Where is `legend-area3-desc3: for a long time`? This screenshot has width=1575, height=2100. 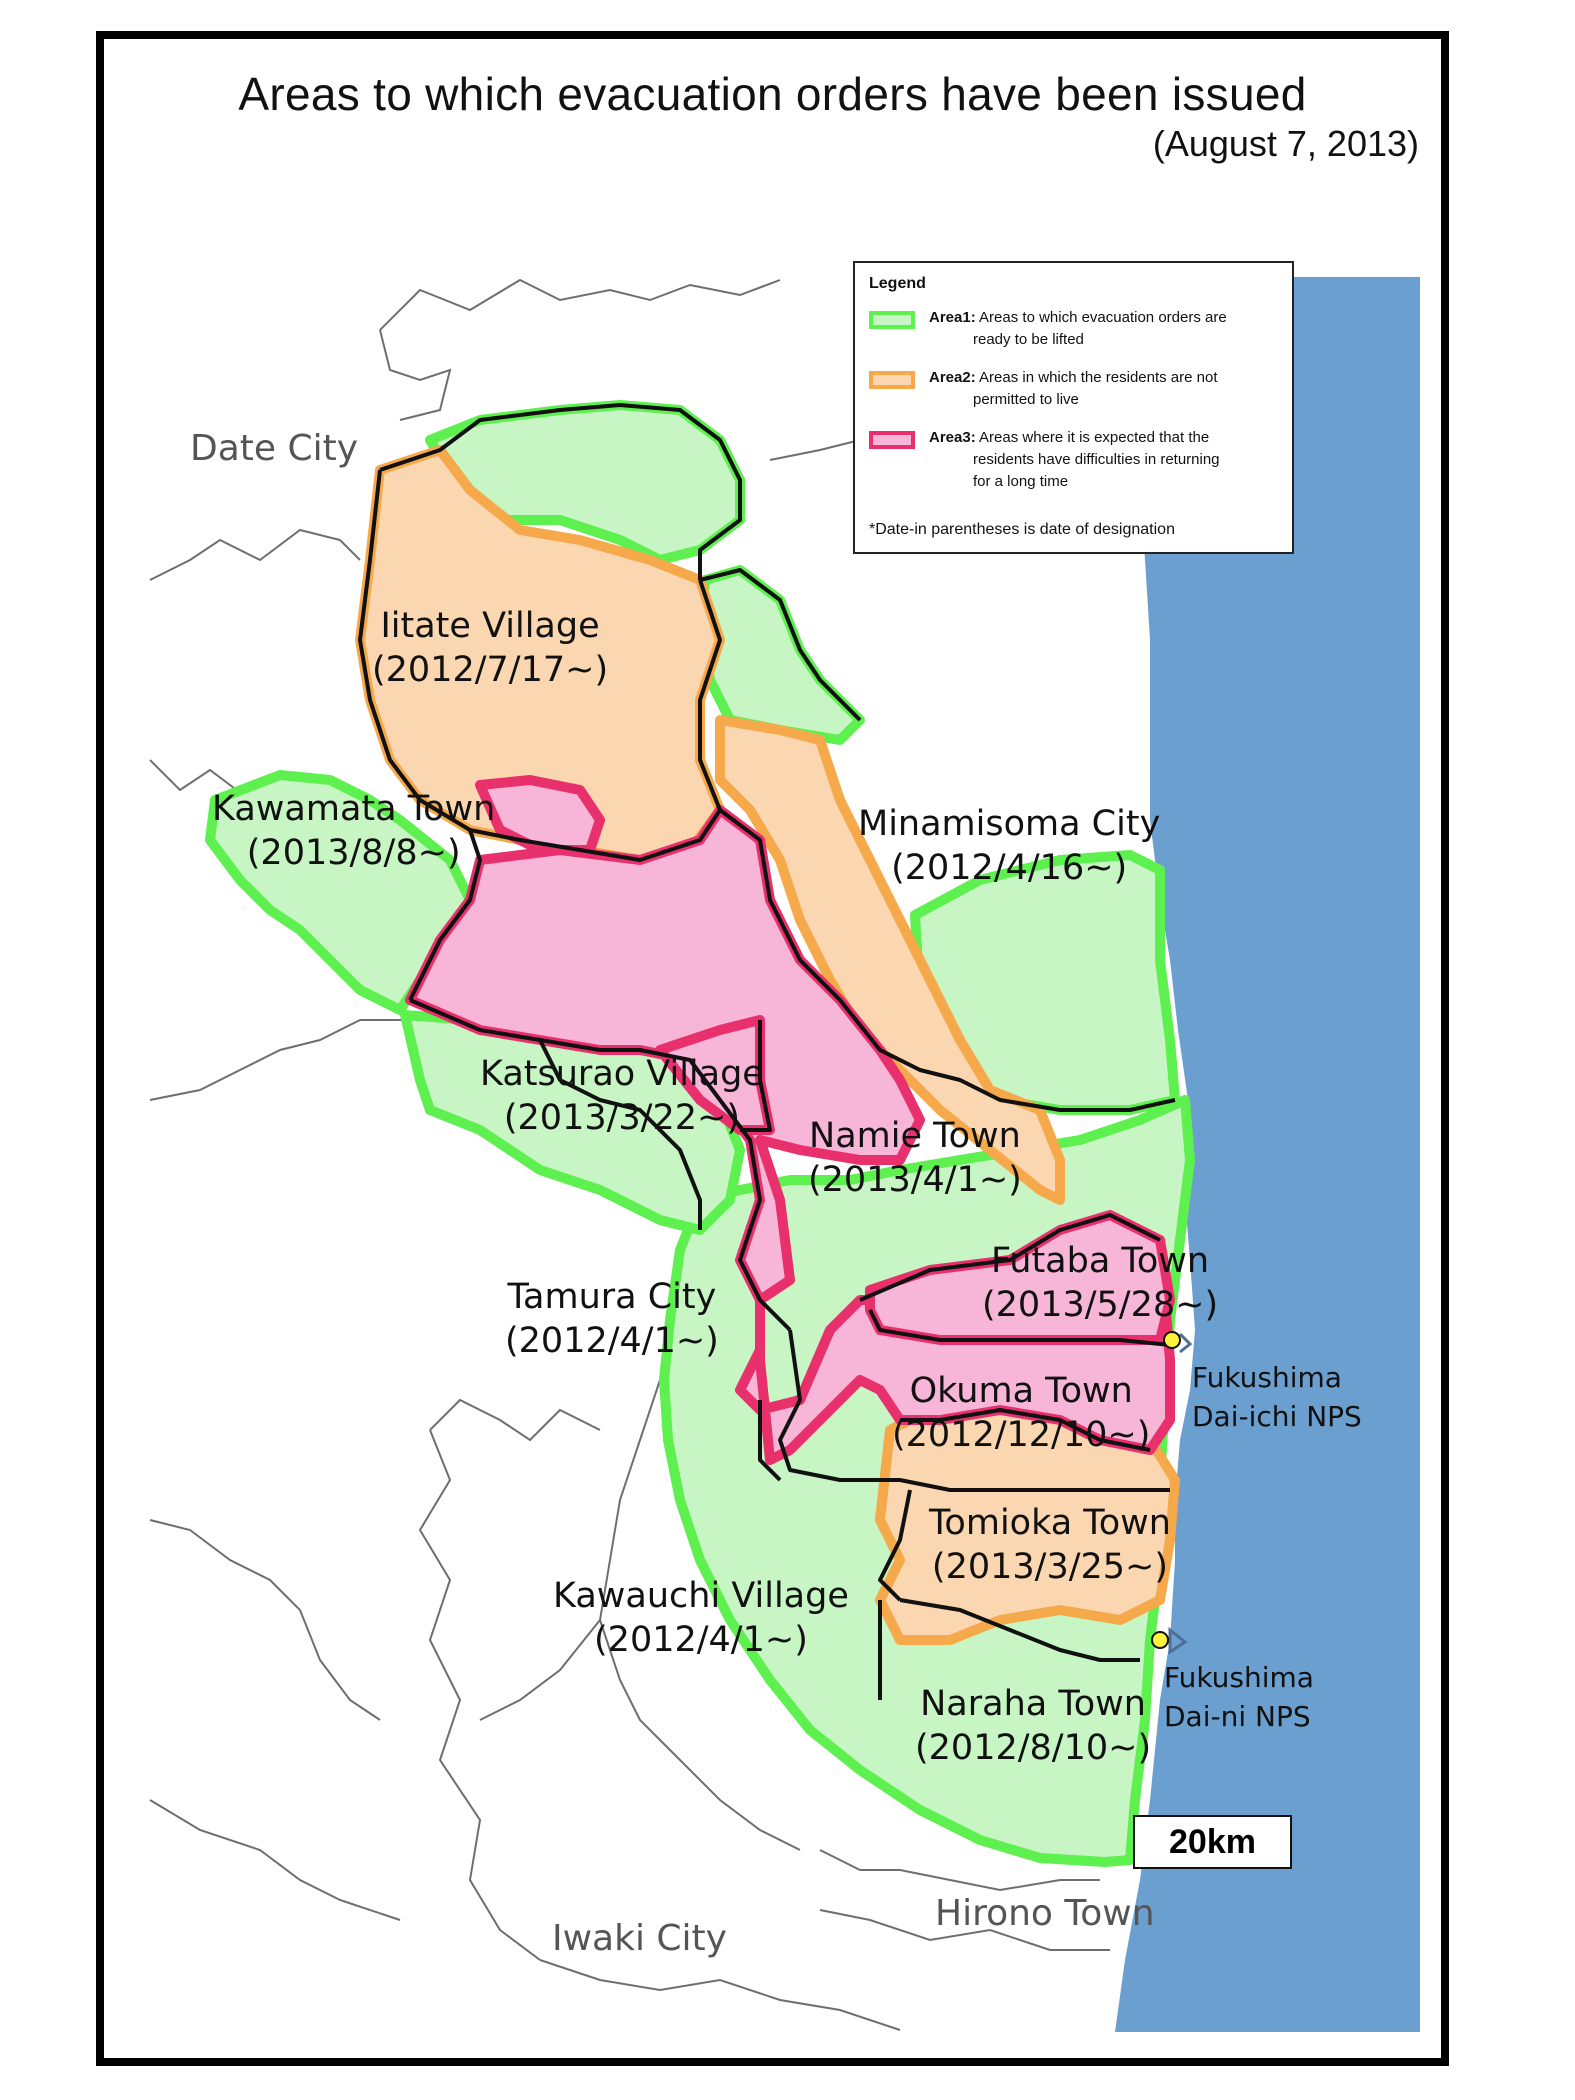 legend-area3-desc3: for a long time is located at coordinates (1021, 481).